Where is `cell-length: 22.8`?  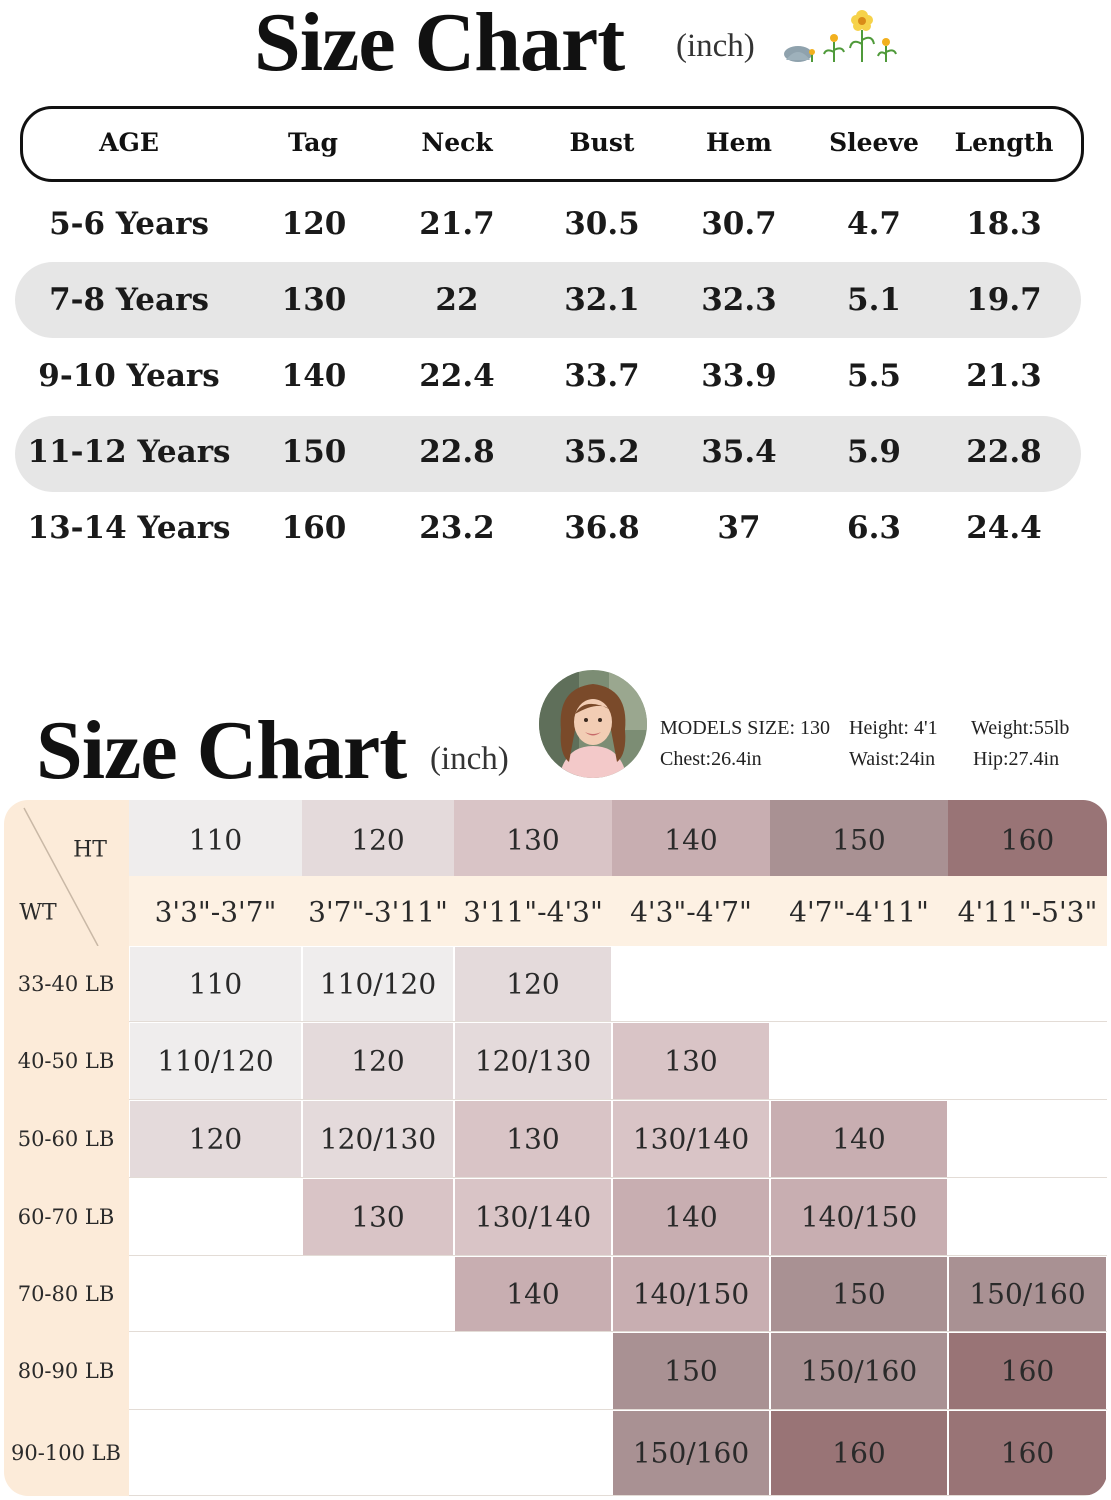
cell-length: 22.8 is located at coordinates (1004, 452).